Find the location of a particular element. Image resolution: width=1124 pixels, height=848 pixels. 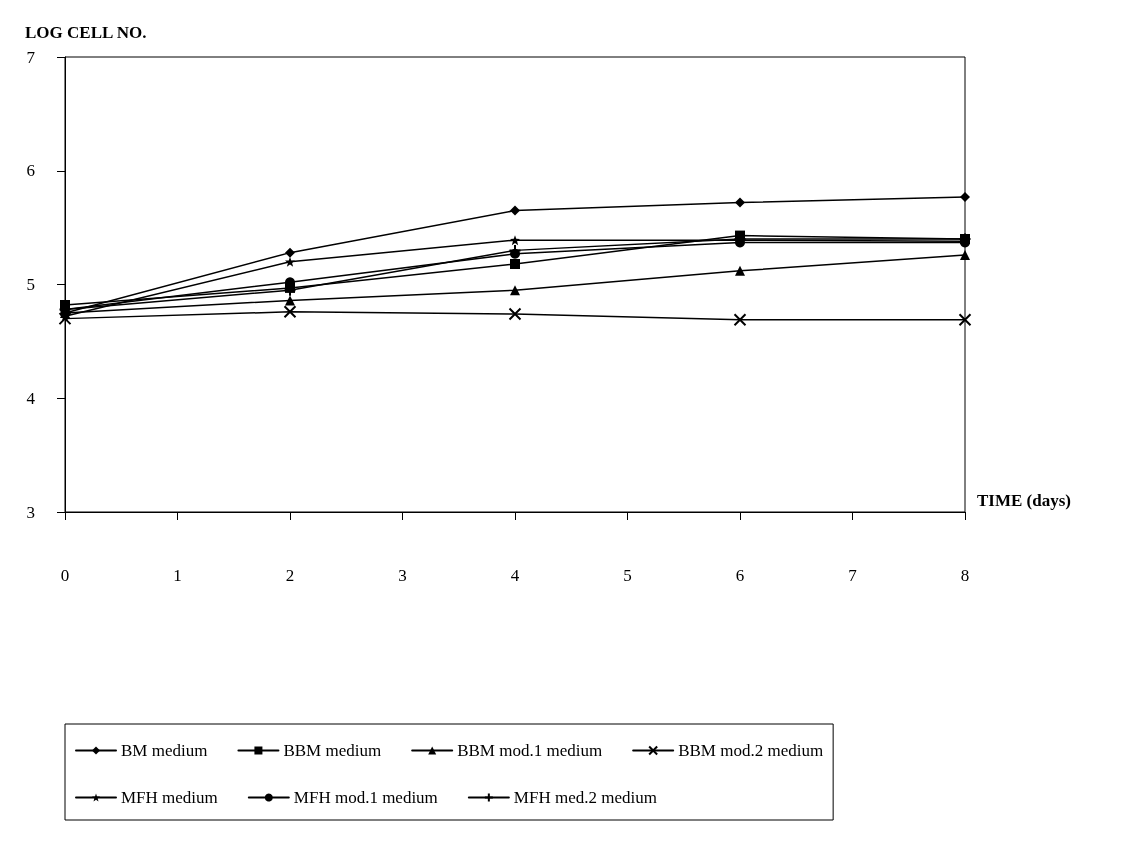

legend-label: BBM mod.1 medium is located at coordinates (530, 750).